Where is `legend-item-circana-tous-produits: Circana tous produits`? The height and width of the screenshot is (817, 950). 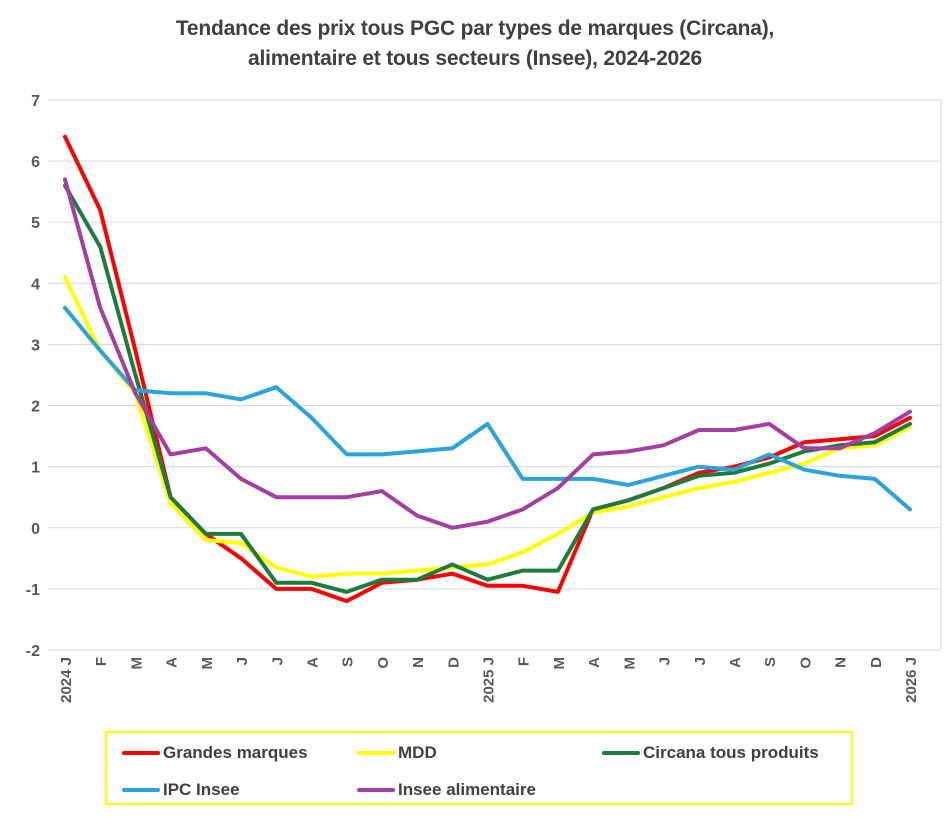 legend-item-circana-tous-produits: Circana tous produits is located at coordinates (710, 753).